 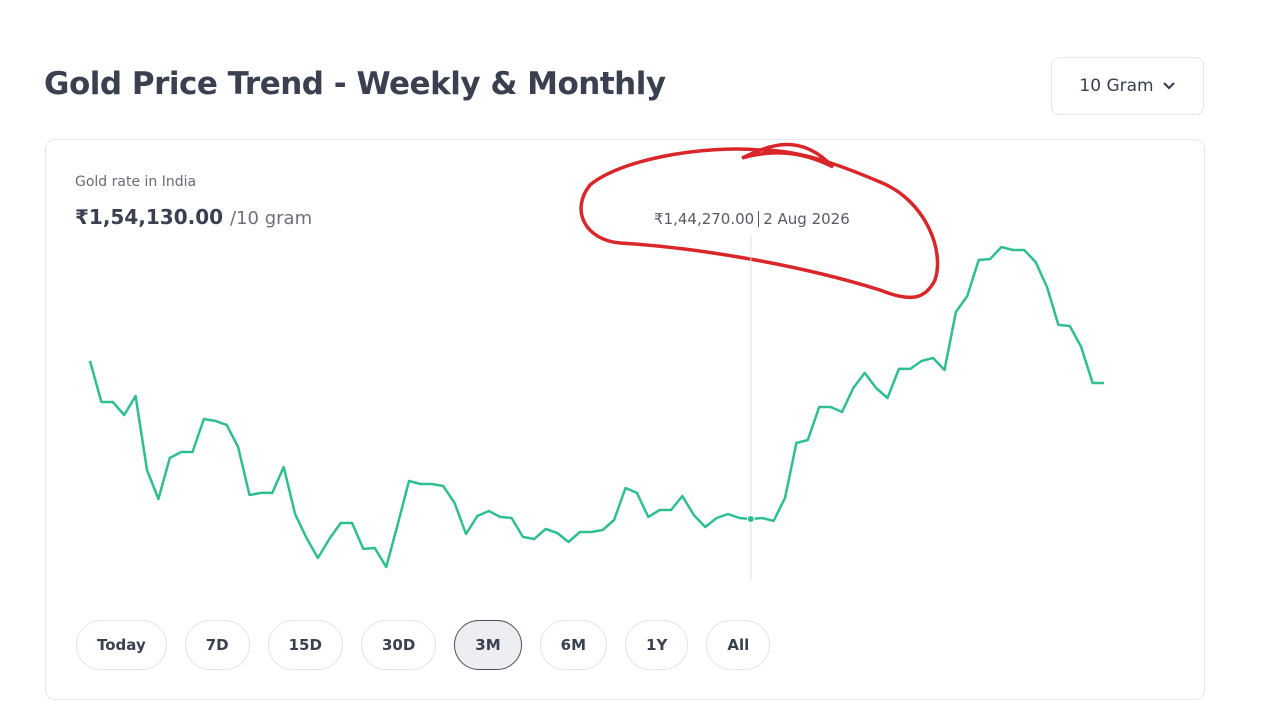 I want to click on range-buttons: Today 7D 15D 30D 3M 6M 1Y All, so click(x=423, y=645).